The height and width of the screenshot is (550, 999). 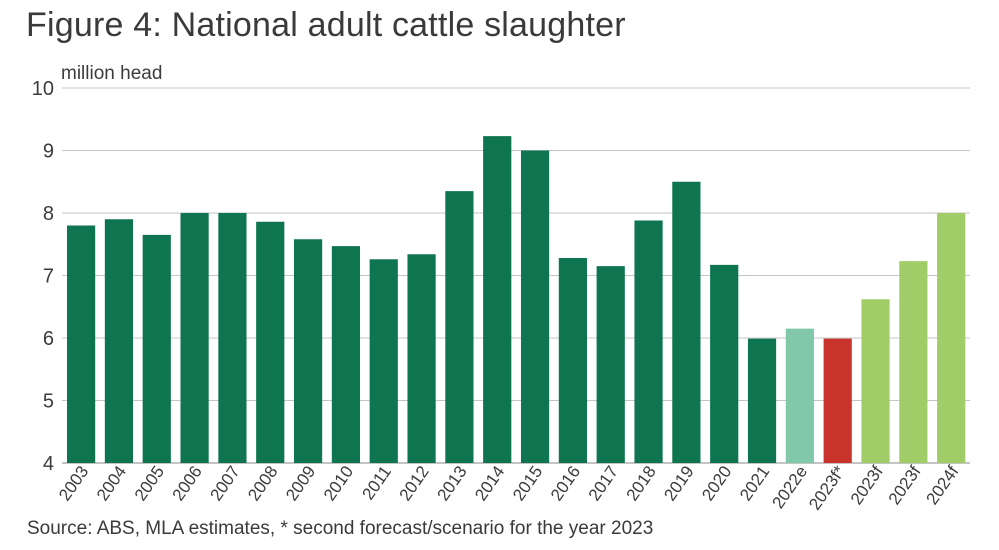 I want to click on x-tick-label: 2022e, so click(x=789, y=487).